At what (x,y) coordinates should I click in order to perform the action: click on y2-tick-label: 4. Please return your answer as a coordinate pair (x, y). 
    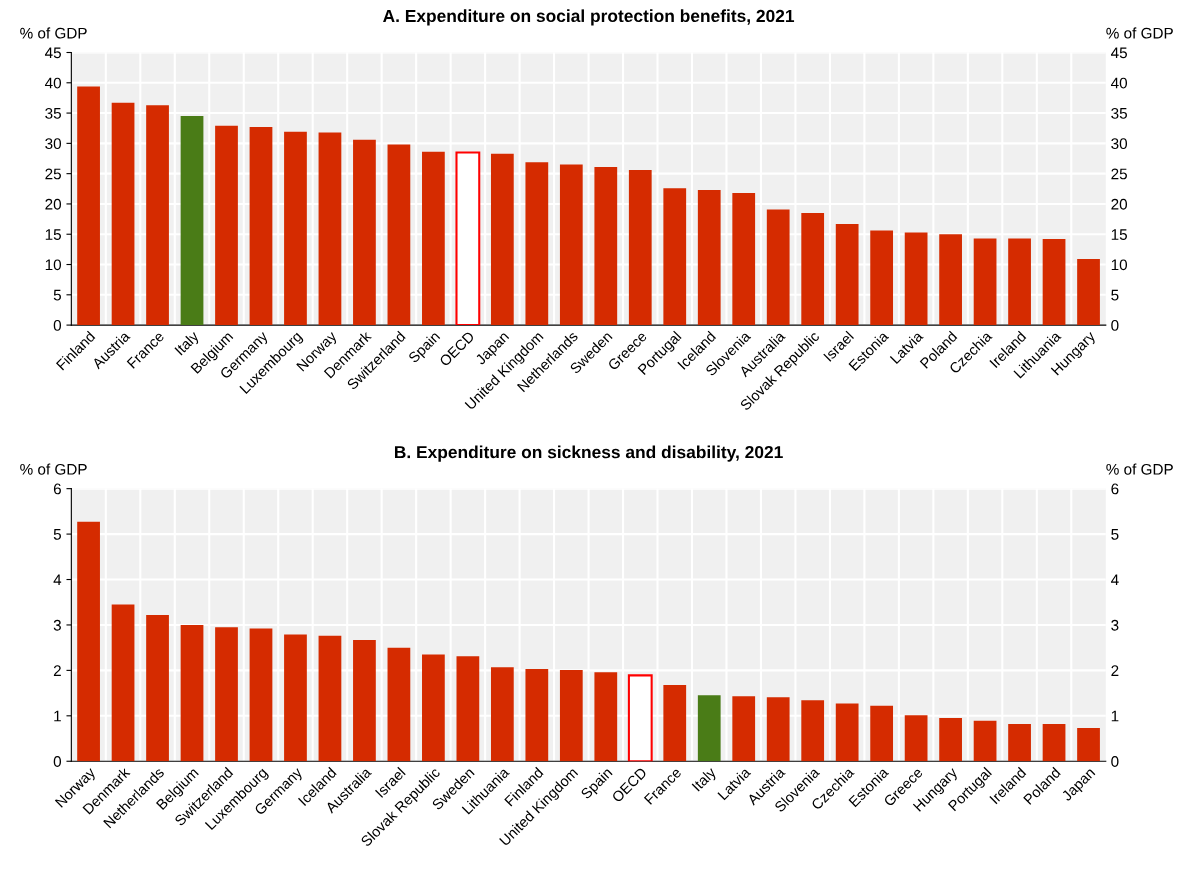
    Looking at the image, I should click on (1114, 580).